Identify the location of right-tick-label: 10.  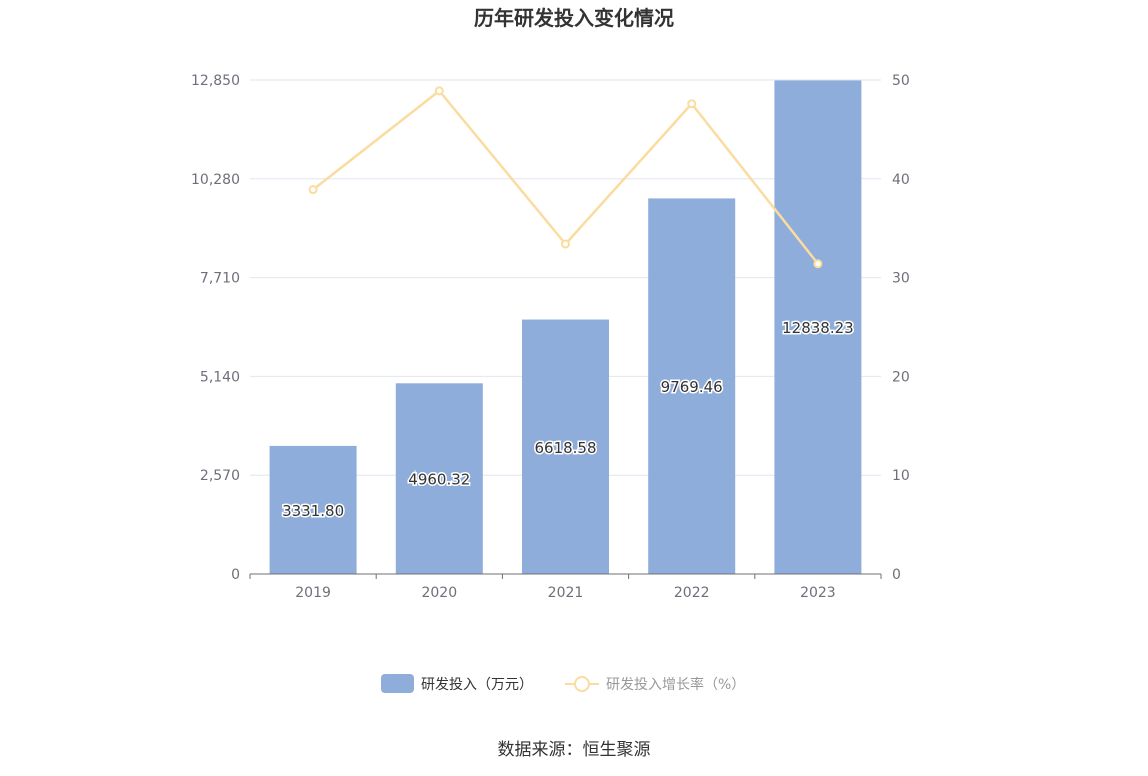
(901, 476).